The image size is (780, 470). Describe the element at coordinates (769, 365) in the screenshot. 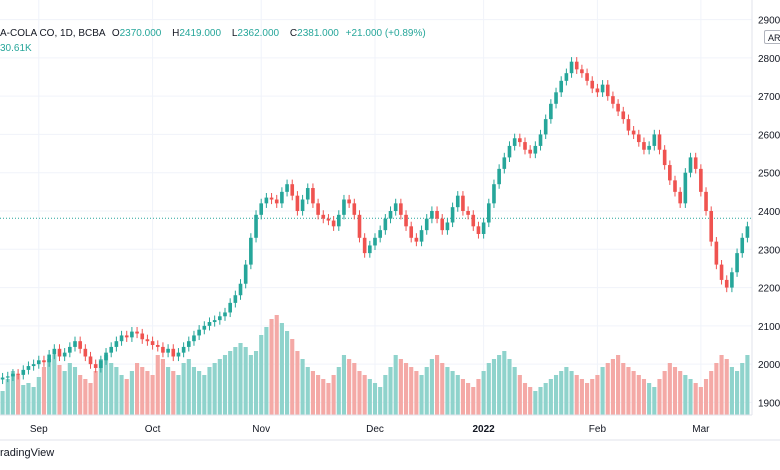

I see `price-tick-label: 2000` at that location.